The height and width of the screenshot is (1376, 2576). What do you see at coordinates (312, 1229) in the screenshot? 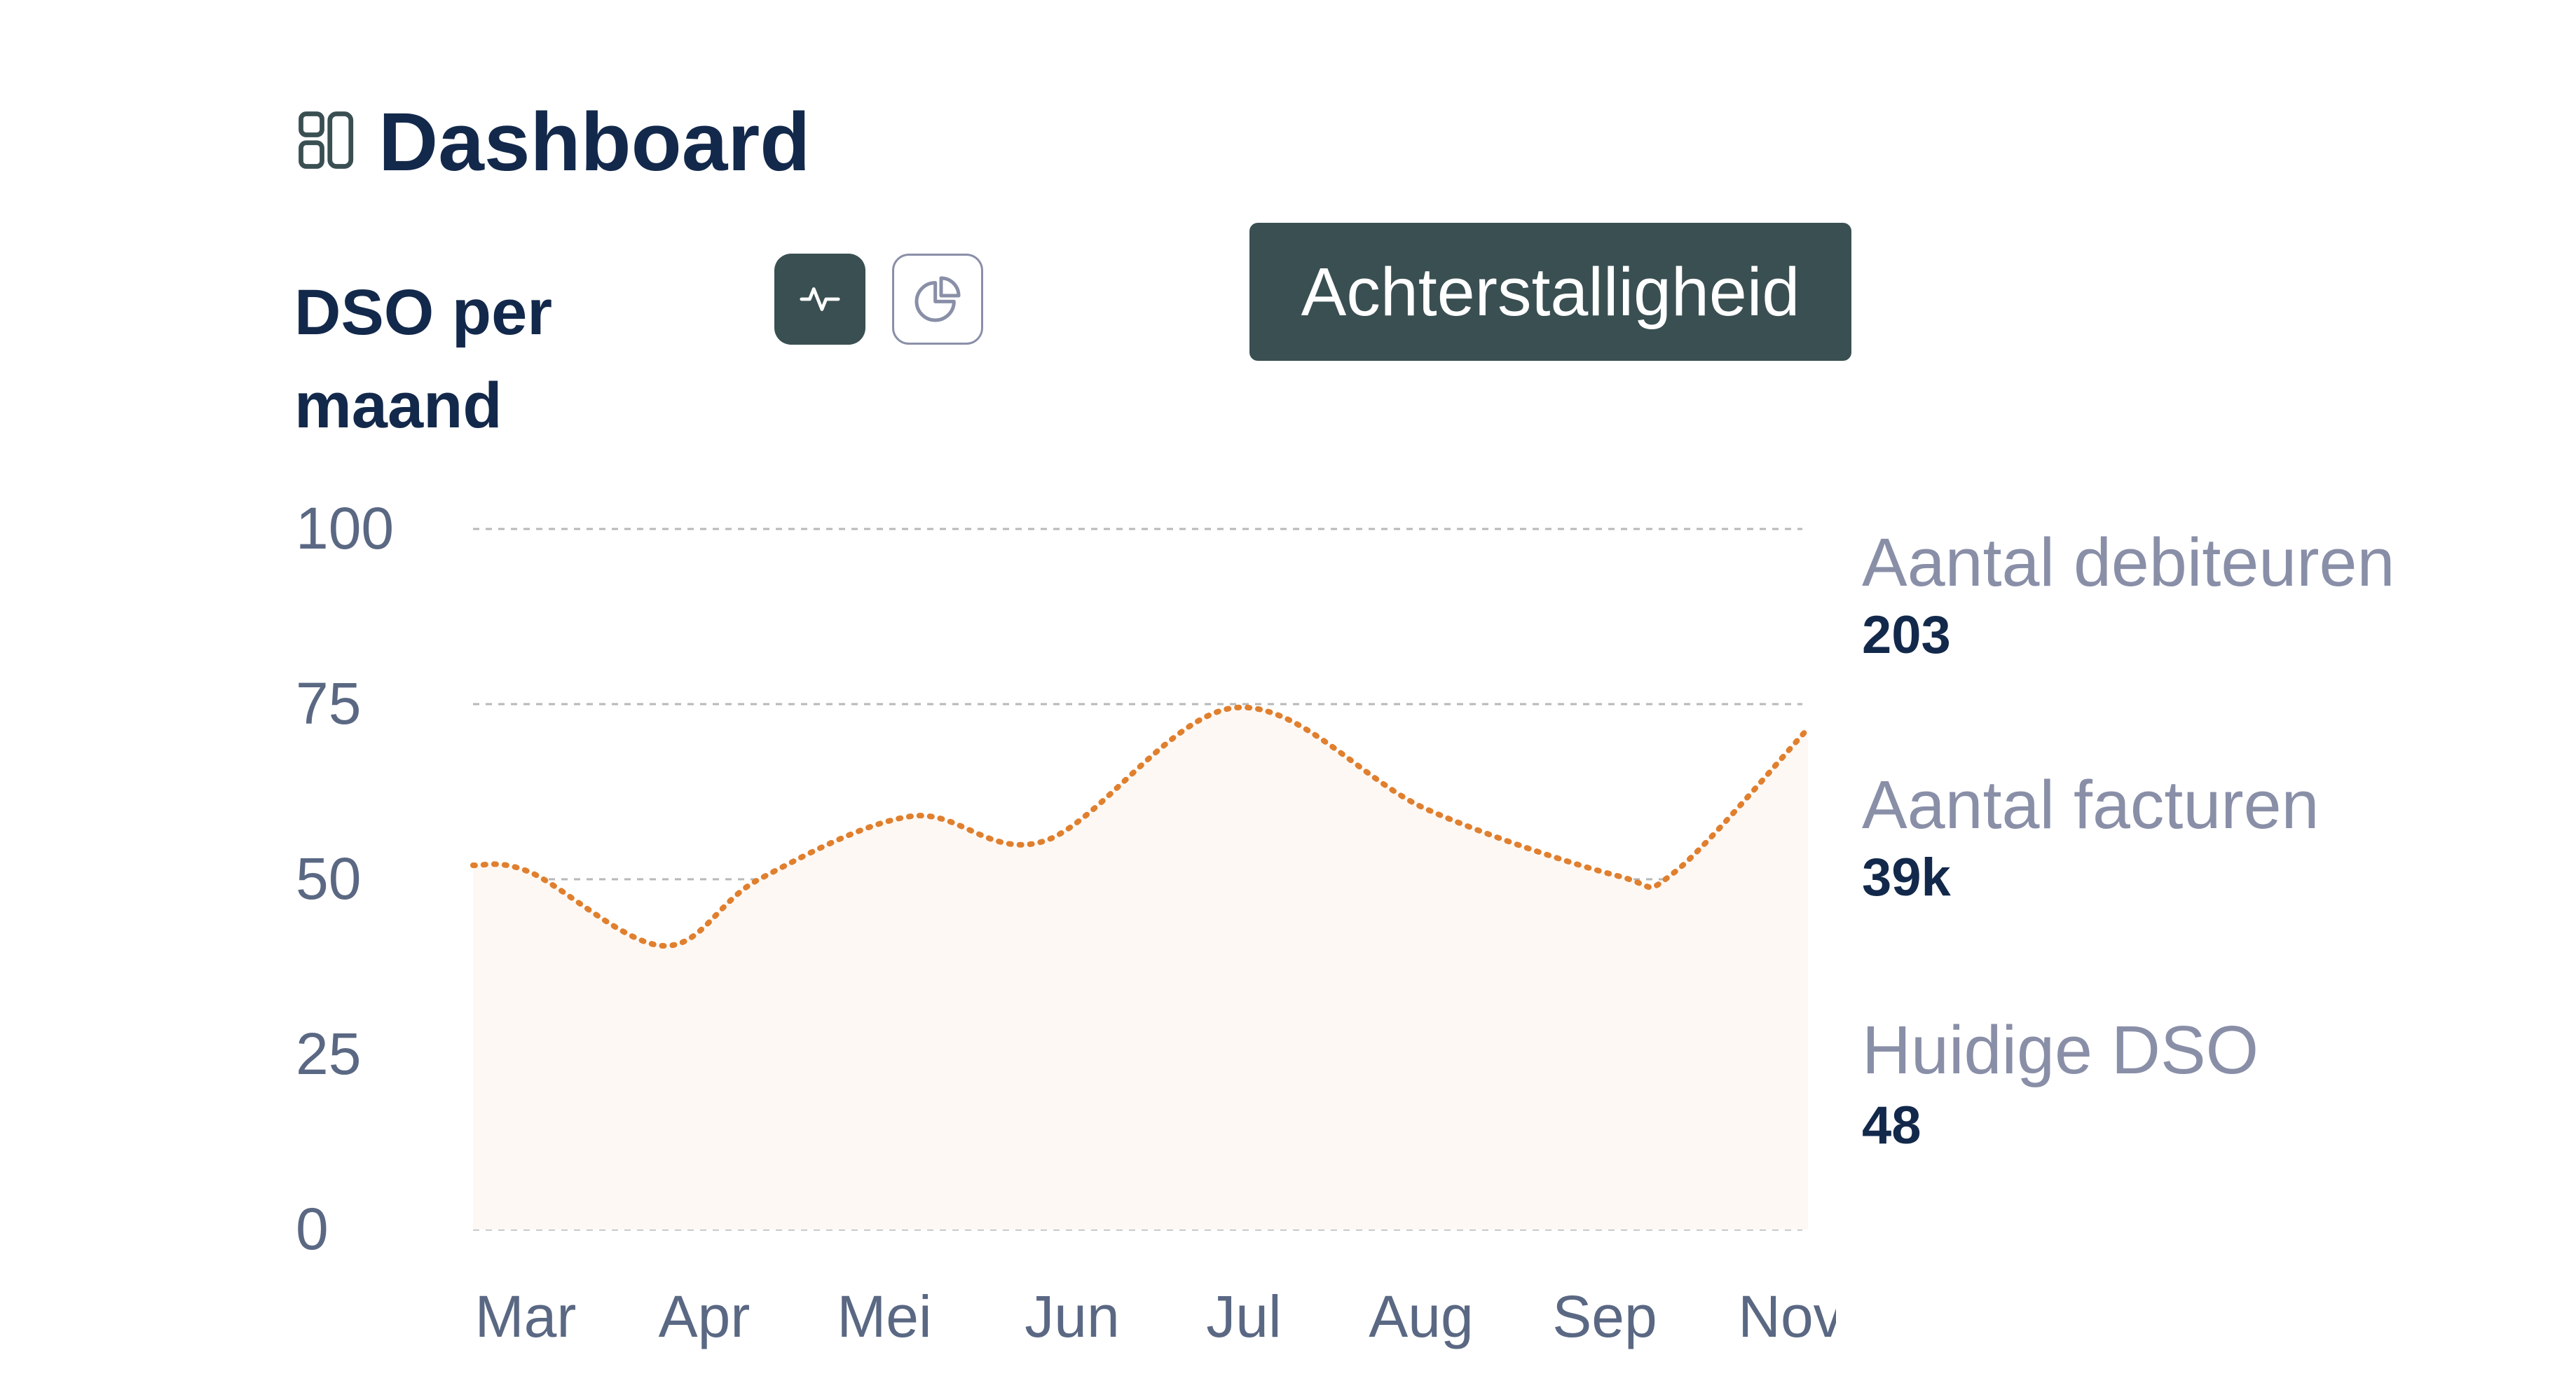
I see `y-tick-label: 0` at bounding box center [312, 1229].